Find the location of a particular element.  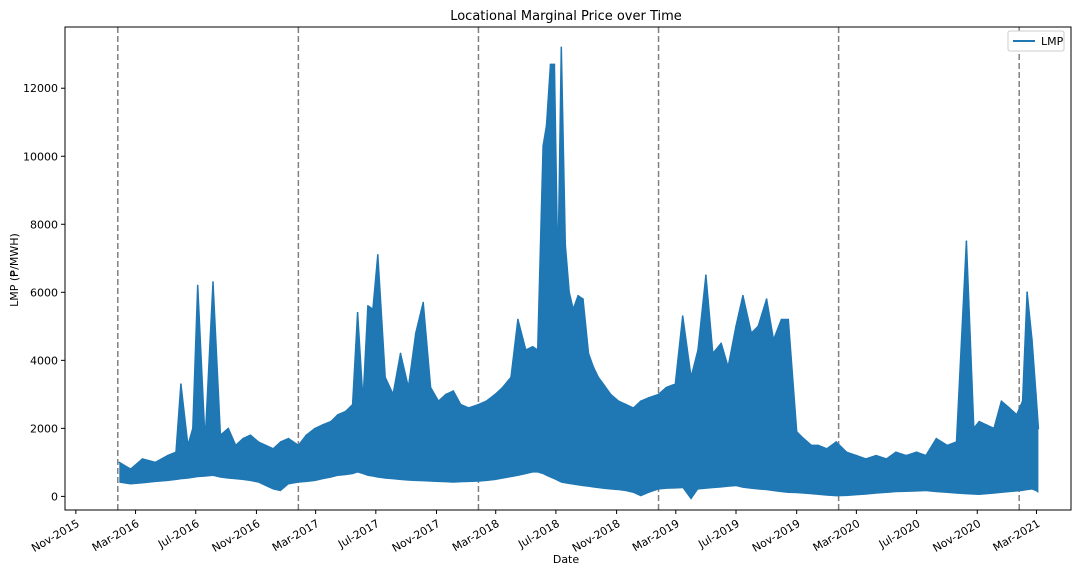

x-tick-label: Jul-2018 is located at coordinates (538, 534).